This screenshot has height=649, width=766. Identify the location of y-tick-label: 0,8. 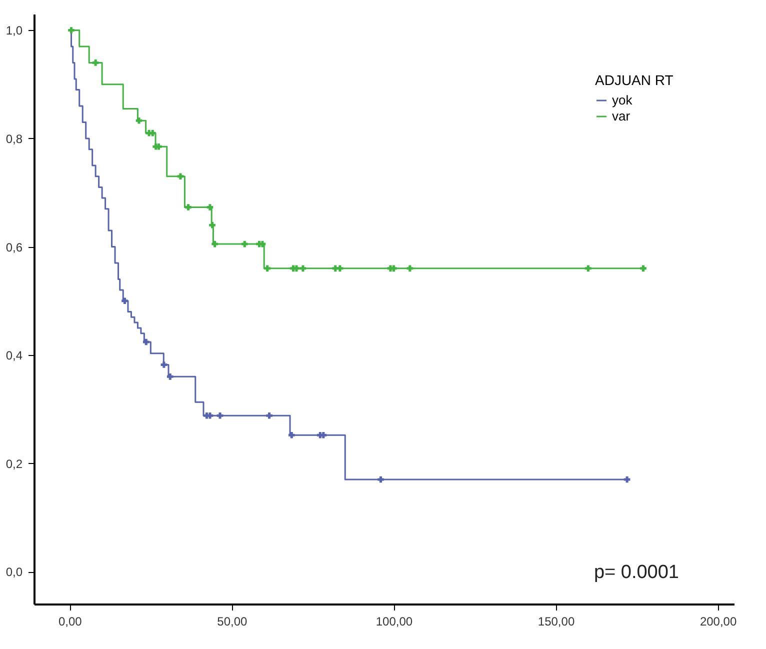
(14, 139).